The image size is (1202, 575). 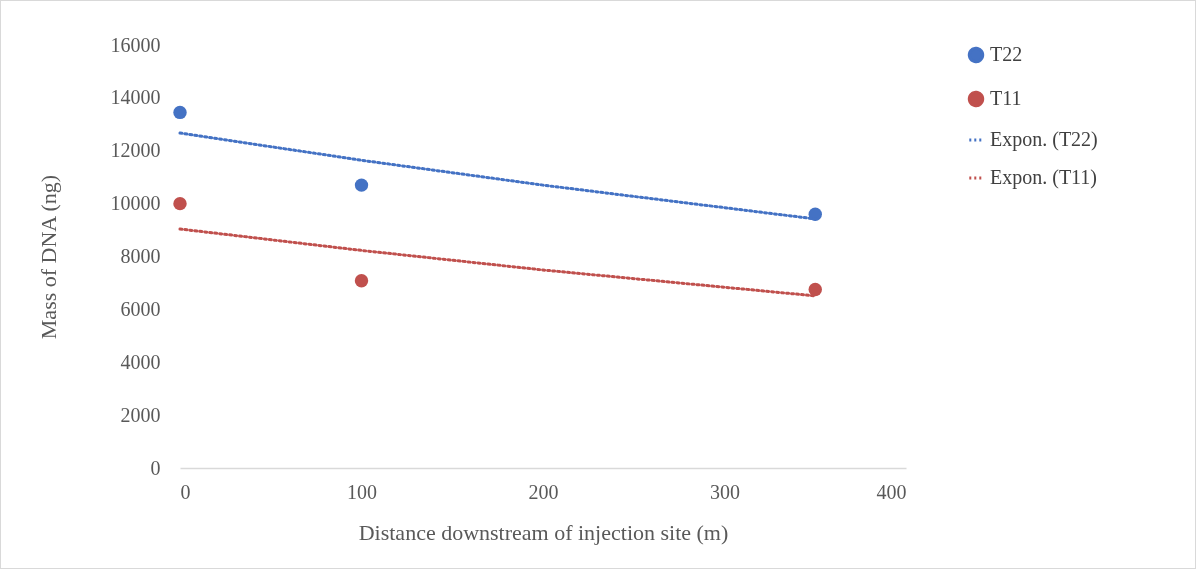 I want to click on y-tick-label: 14000, so click(x=135, y=97).